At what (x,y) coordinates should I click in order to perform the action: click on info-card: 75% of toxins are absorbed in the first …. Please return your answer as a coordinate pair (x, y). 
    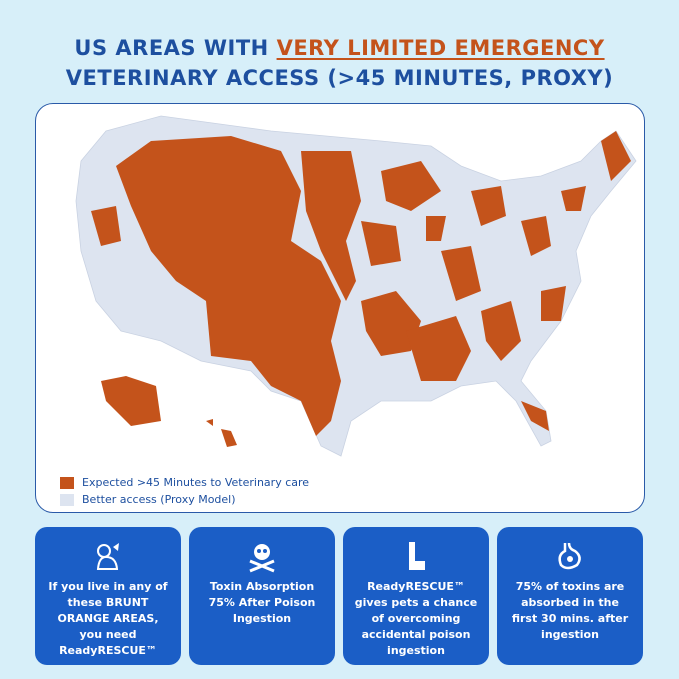
    Looking at the image, I should click on (570, 596).